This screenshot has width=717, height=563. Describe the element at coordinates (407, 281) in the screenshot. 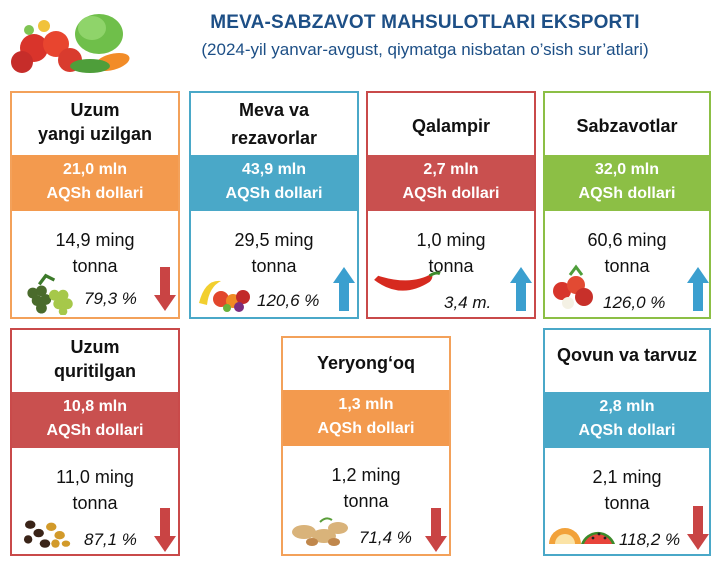

I see `chili-pepper-icon` at that location.